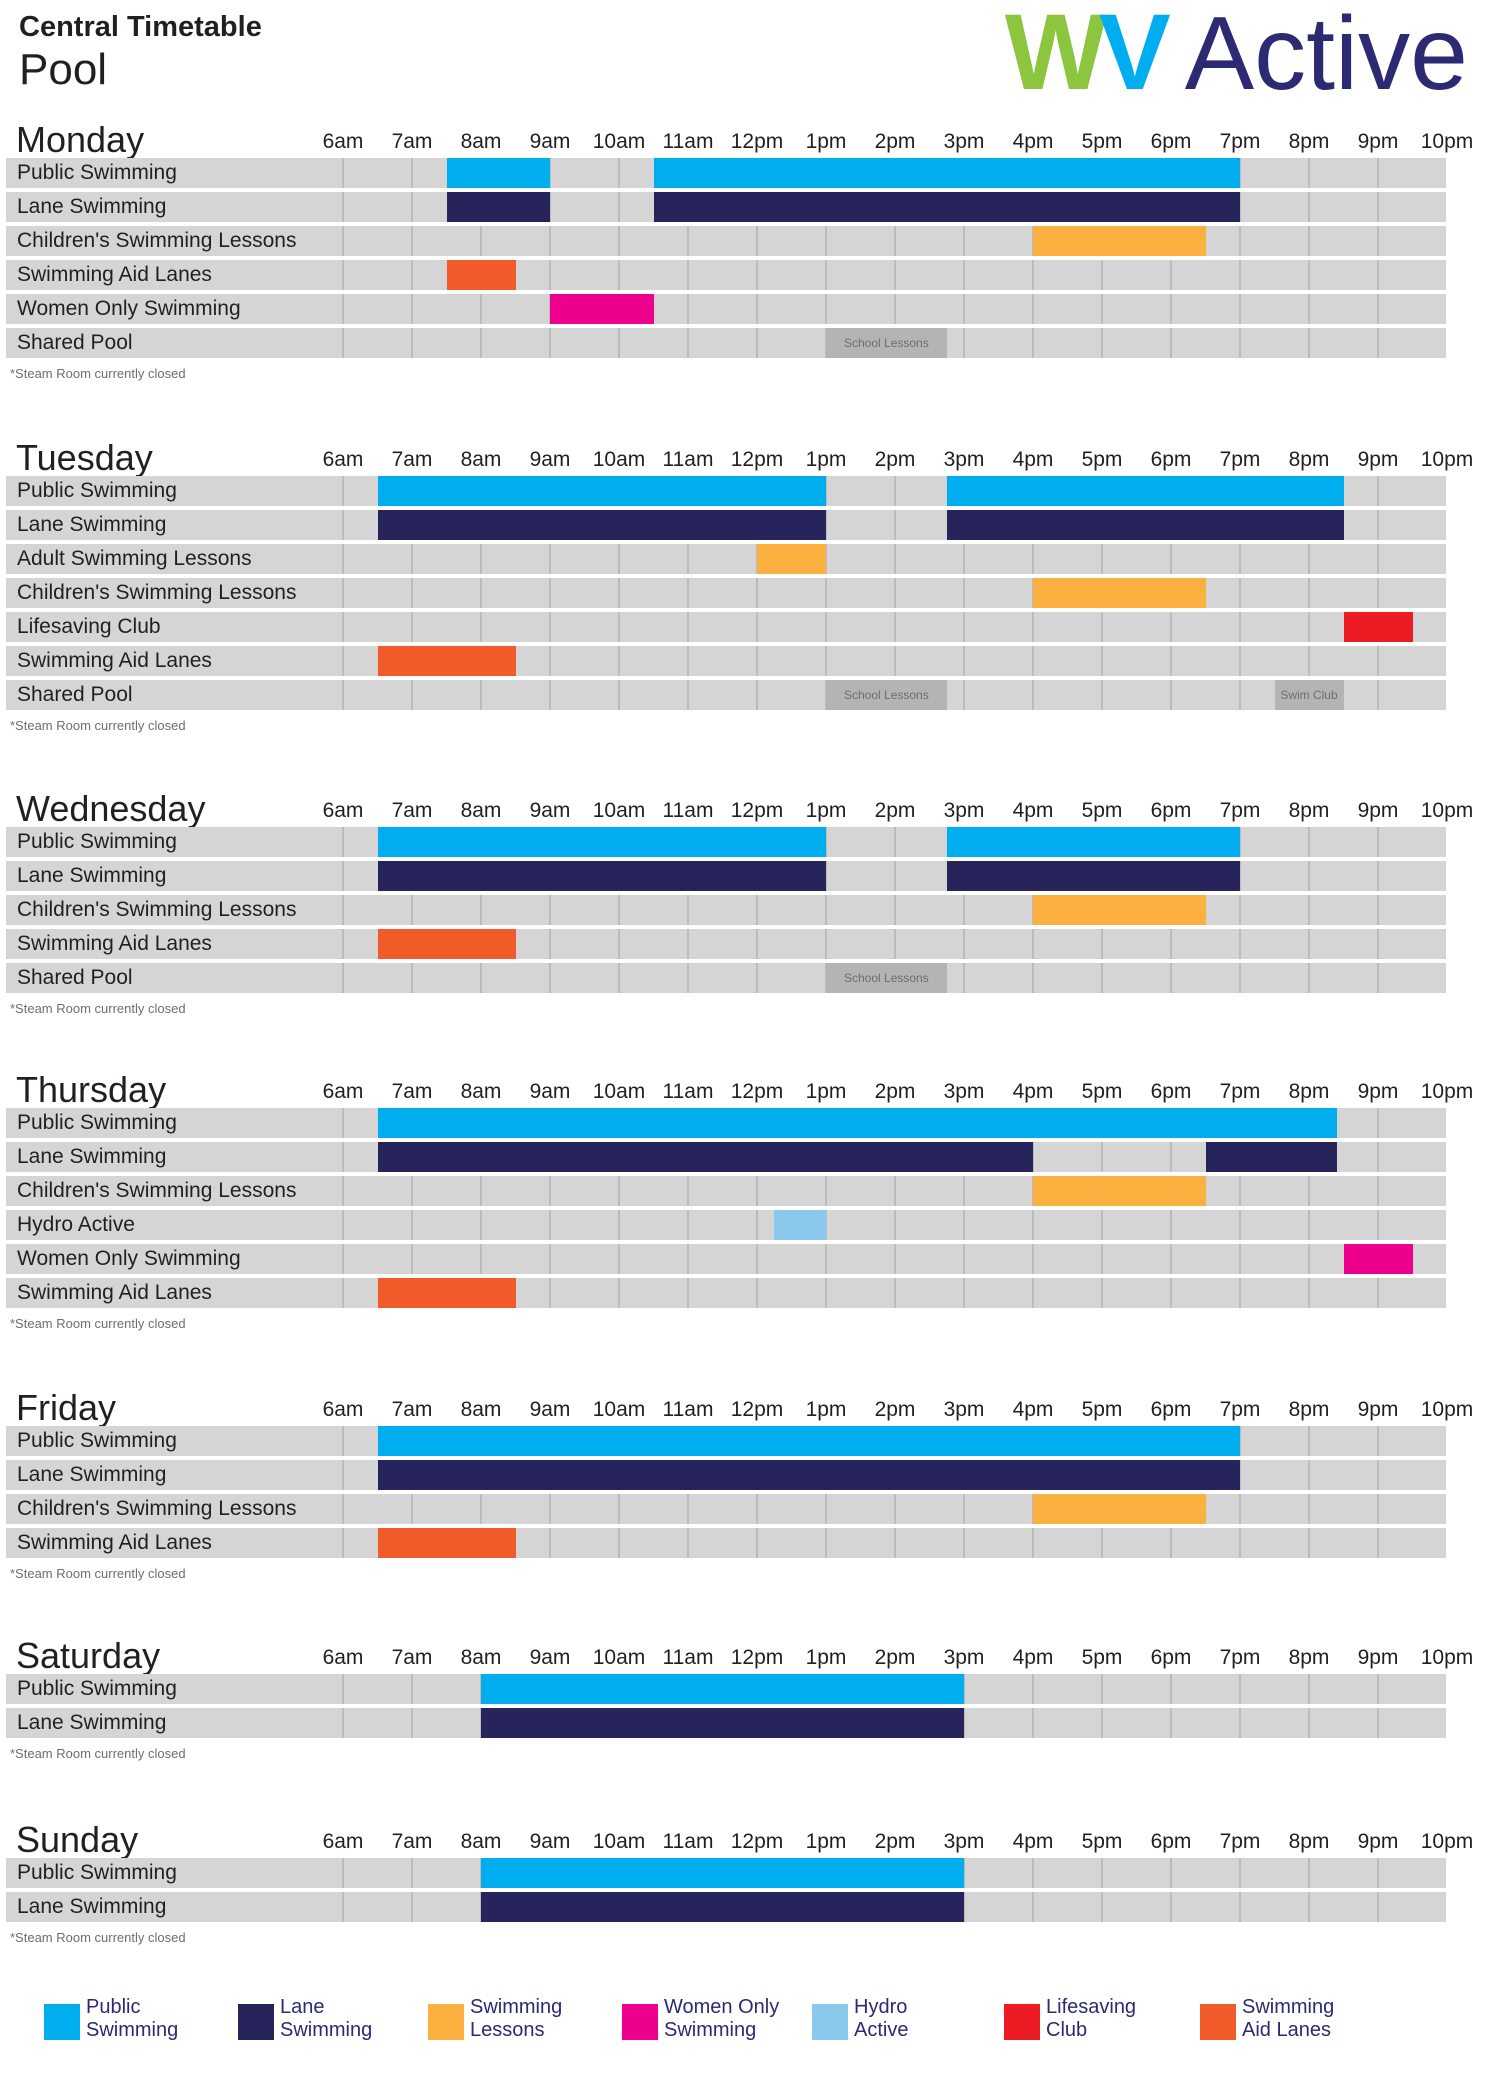 The height and width of the screenshot is (2080, 1500). I want to click on timetable-title: Central Timetable, so click(140, 27).